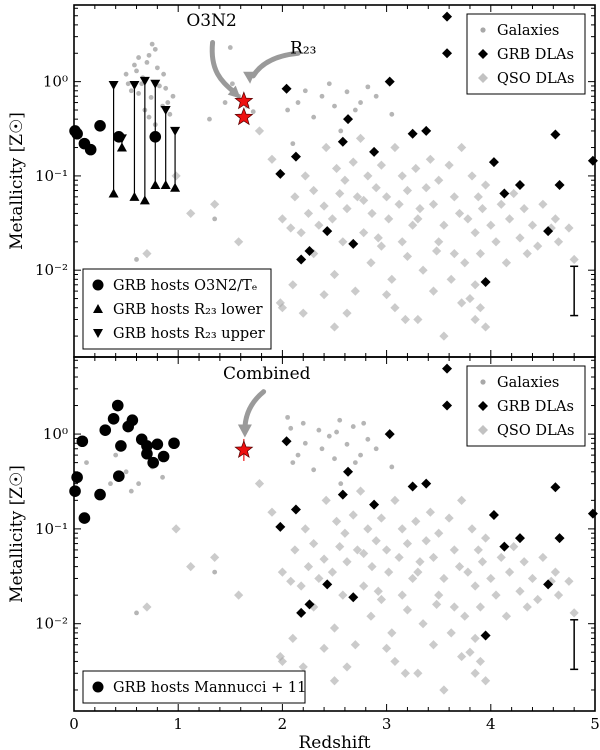 The height and width of the screenshot is (750, 600). I want to click on y-tick-label: 10⁻², so click(51, 270).